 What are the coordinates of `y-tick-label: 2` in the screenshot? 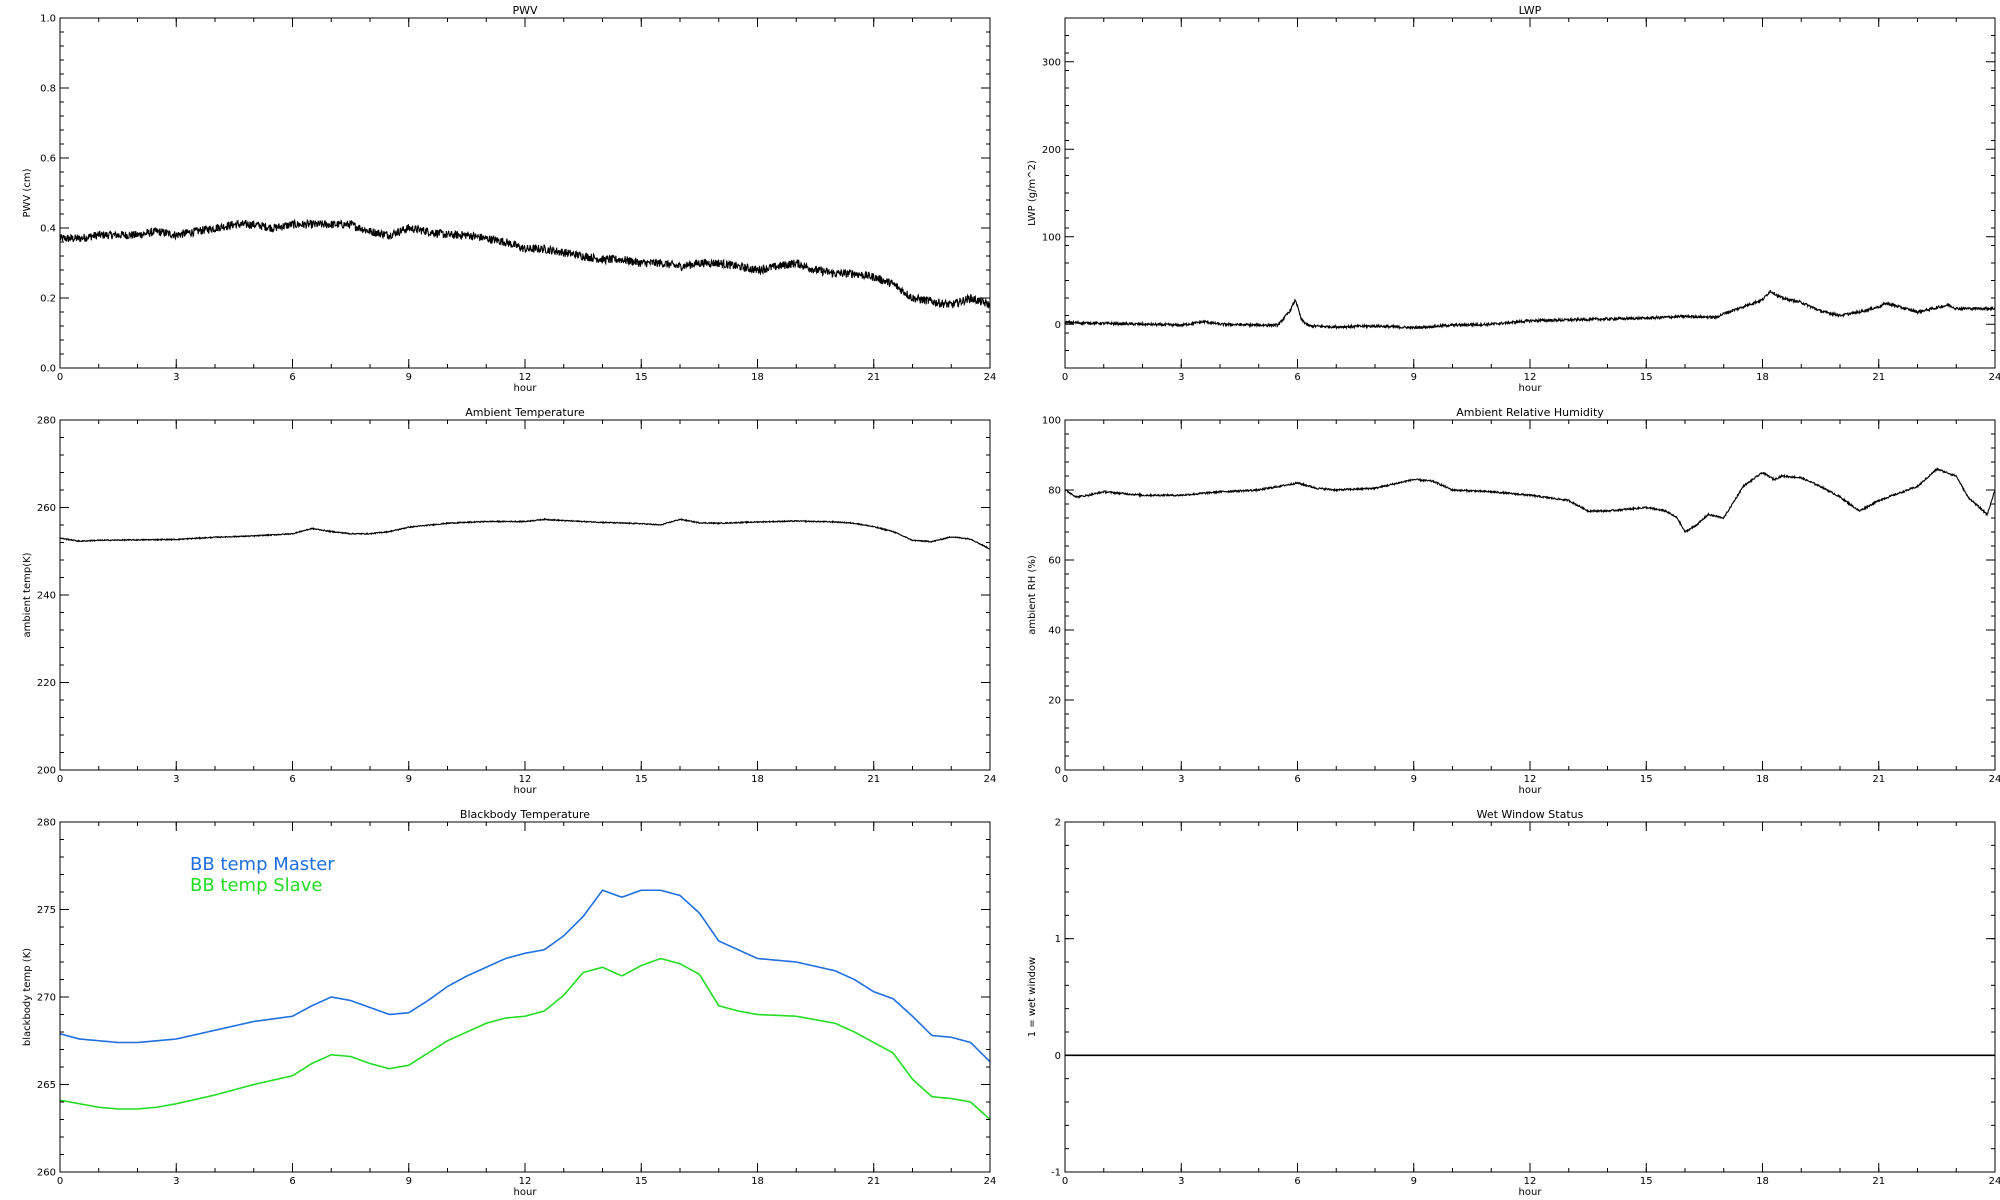 It's located at (1058, 823).